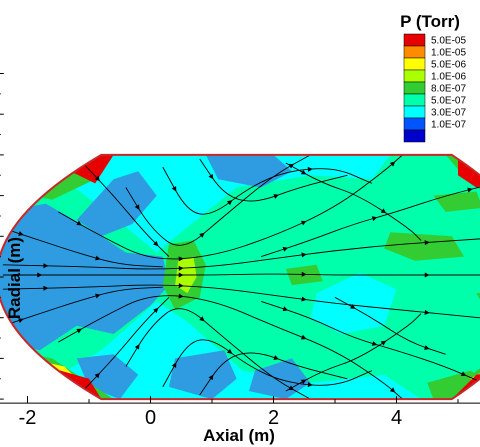 This screenshot has width=480, height=447. What do you see at coordinates (448, 101) in the screenshot?
I see `legend-label: 5.0E-07` at bounding box center [448, 101].